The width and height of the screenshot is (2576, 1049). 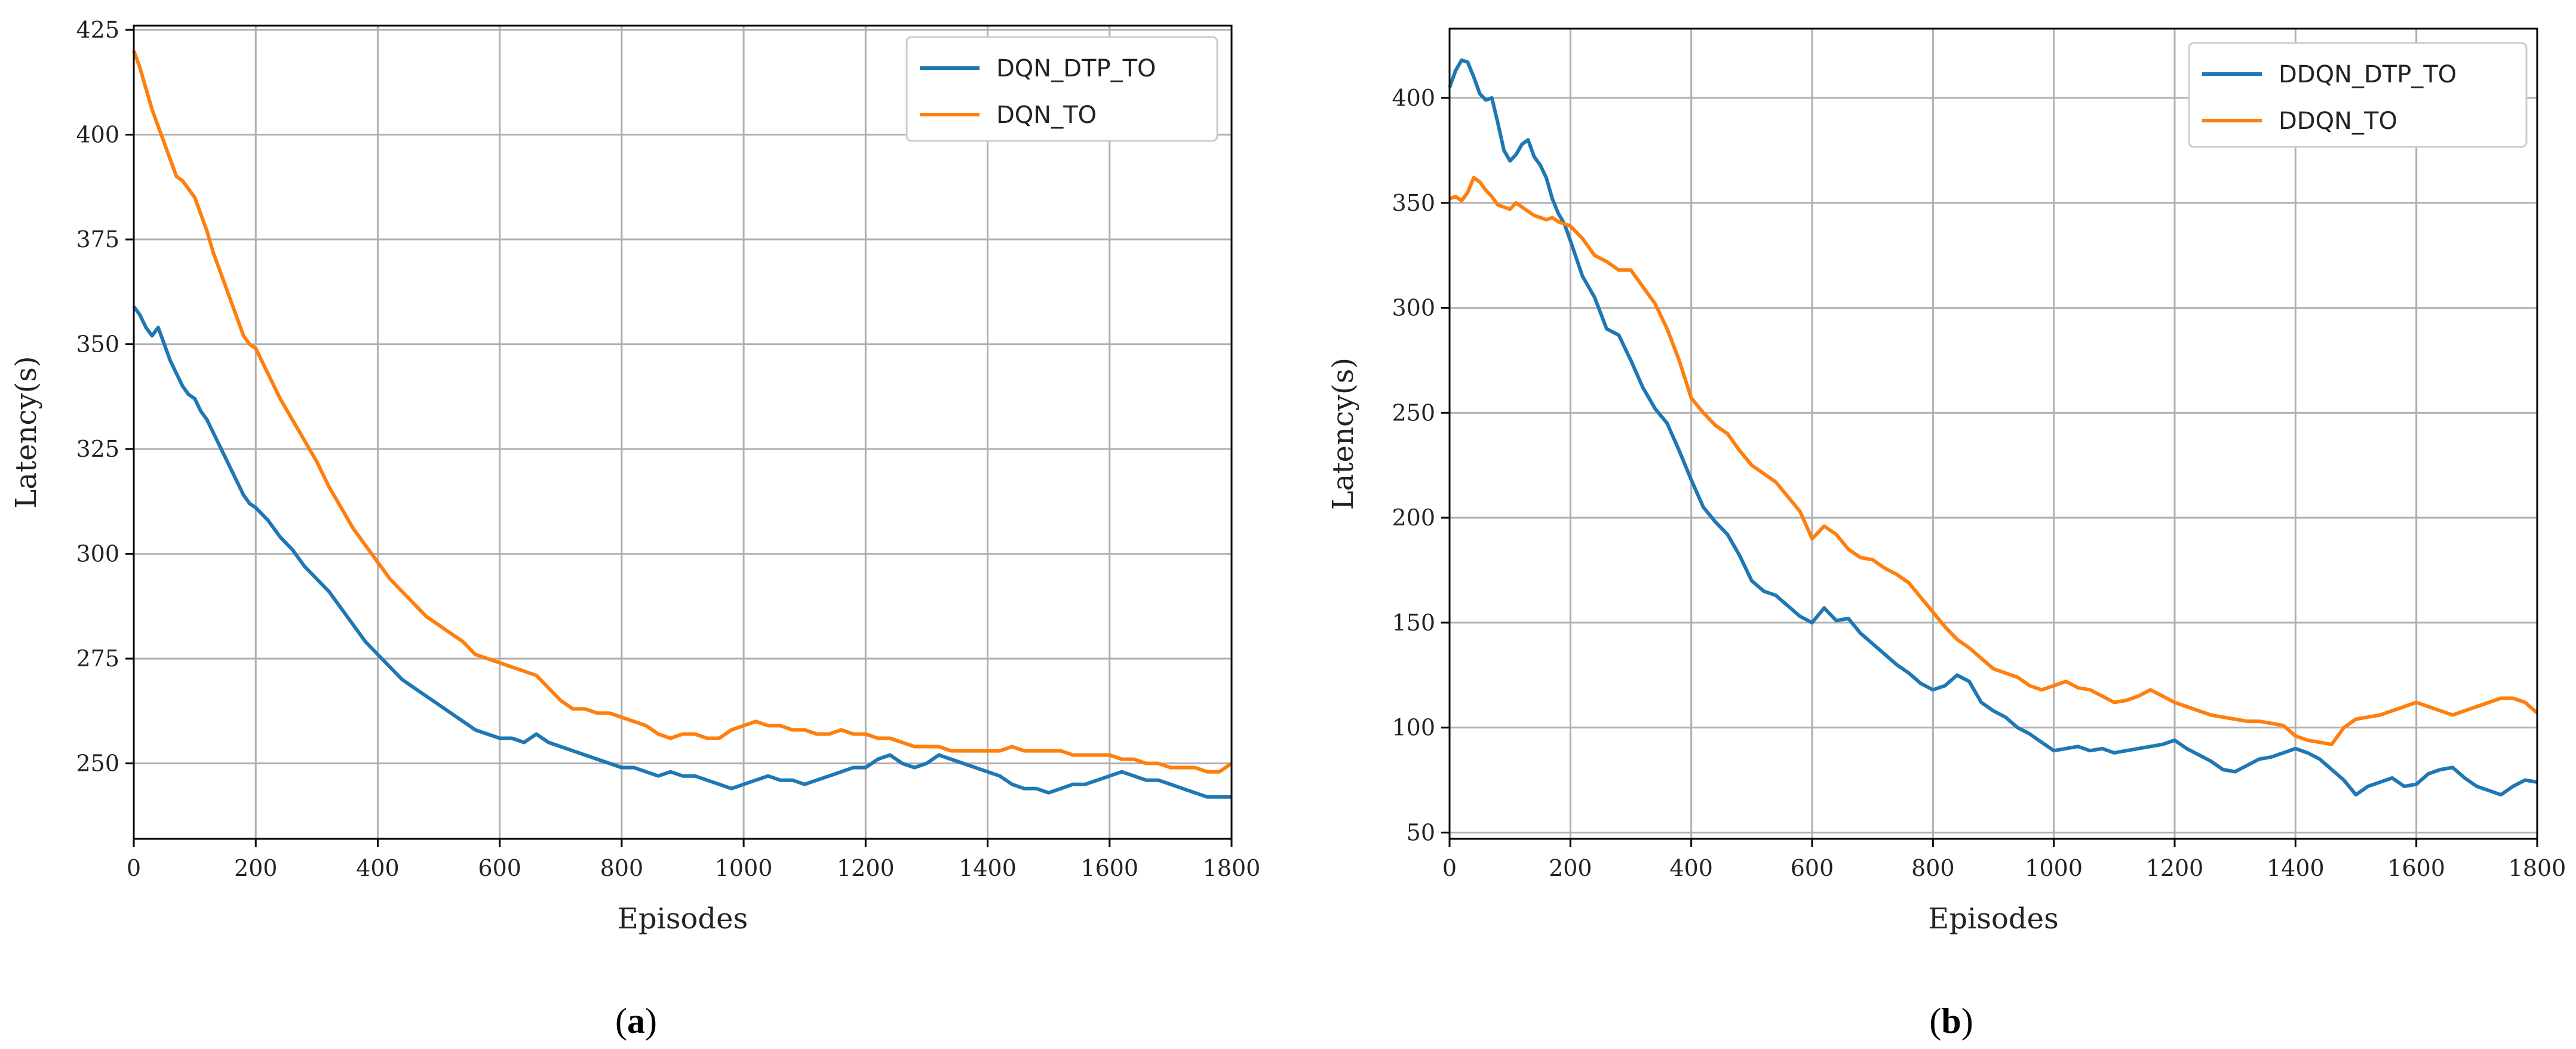 I want to click on y-tick-label: 275, so click(x=97, y=658).